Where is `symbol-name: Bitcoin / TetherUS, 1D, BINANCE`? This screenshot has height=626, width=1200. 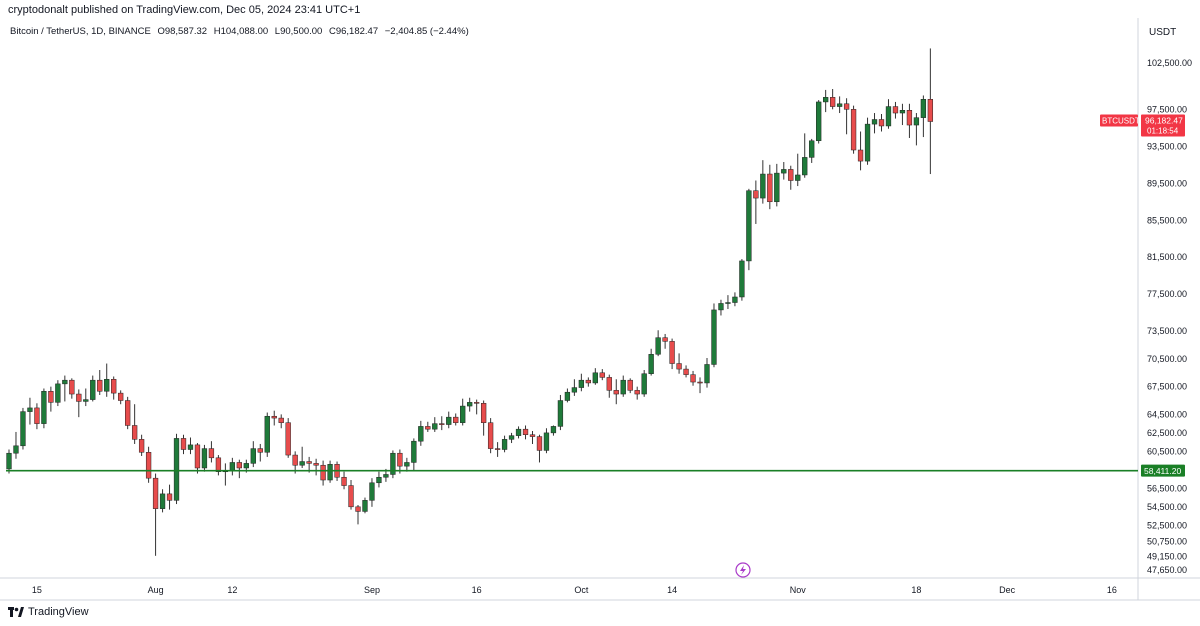
symbol-name: Bitcoin / TetherUS, 1D, BINANCE is located at coordinates (80, 31).